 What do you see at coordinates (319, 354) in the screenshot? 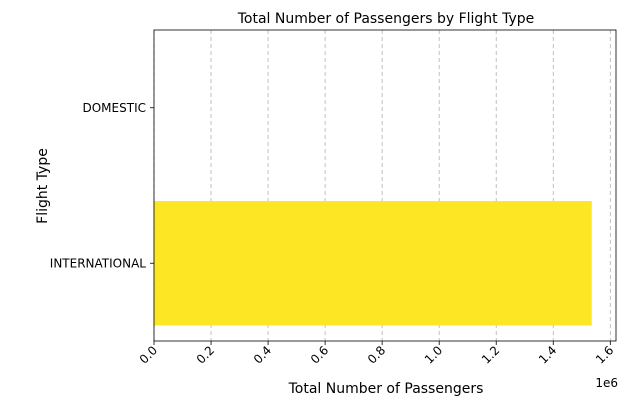
I see `x-tick-label: 0.6` at bounding box center [319, 354].